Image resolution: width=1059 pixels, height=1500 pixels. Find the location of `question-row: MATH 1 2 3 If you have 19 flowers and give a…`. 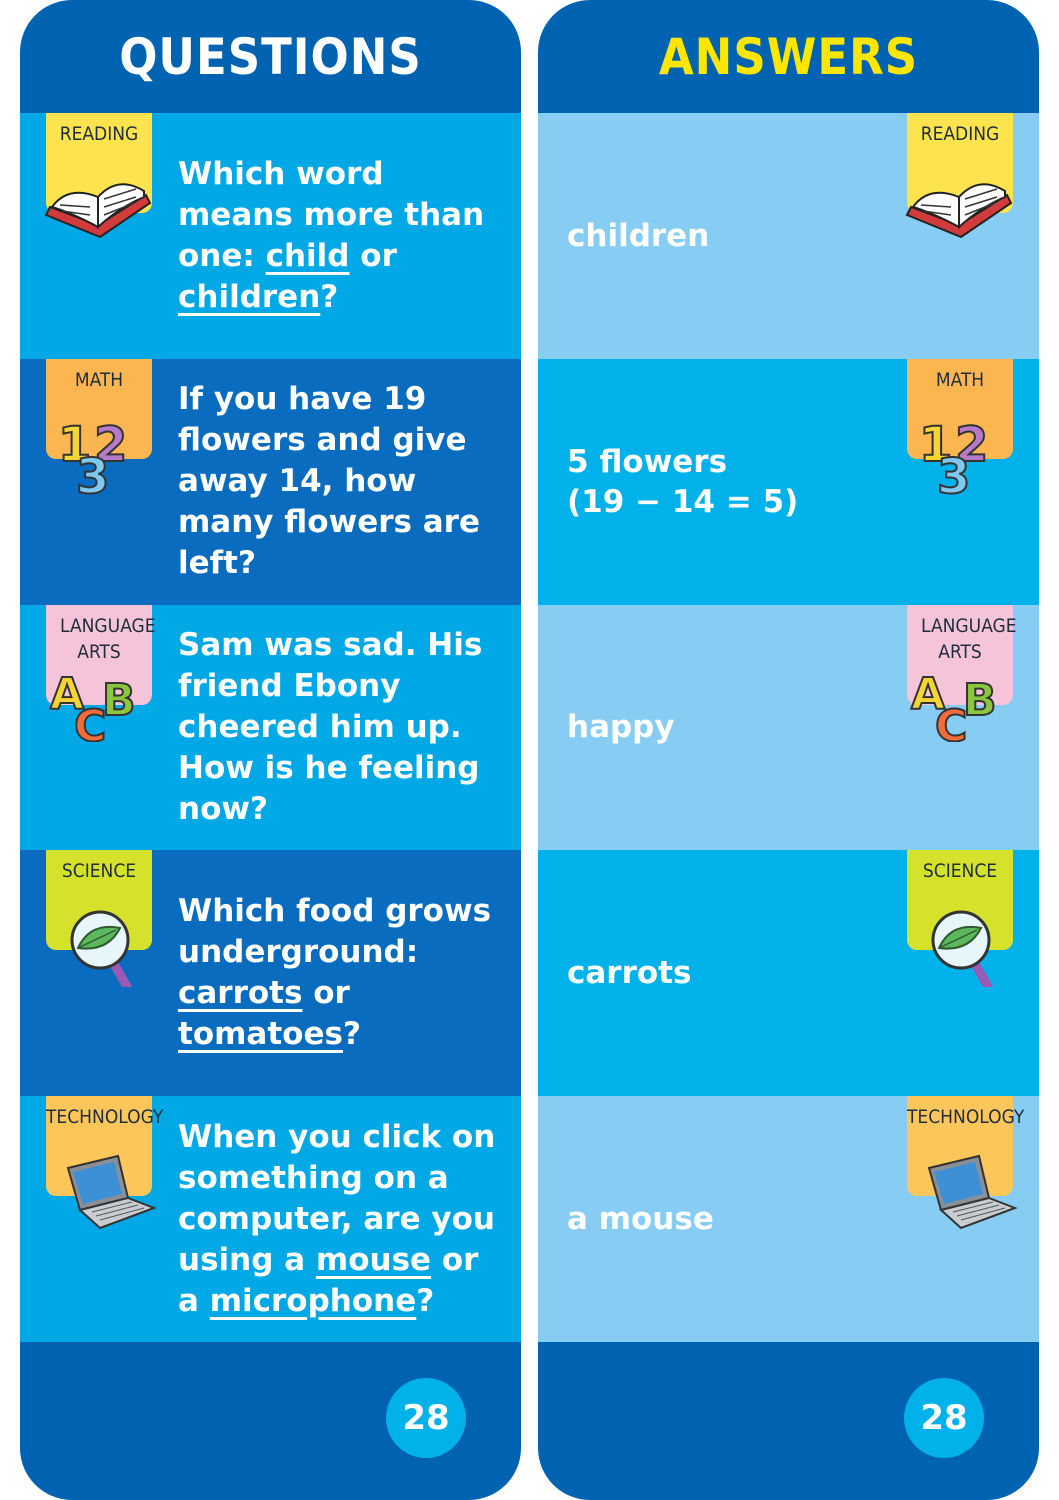

question-row: MATH 1 2 3 If you have 19 flowers and give a… is located at coordinates (270, 481).